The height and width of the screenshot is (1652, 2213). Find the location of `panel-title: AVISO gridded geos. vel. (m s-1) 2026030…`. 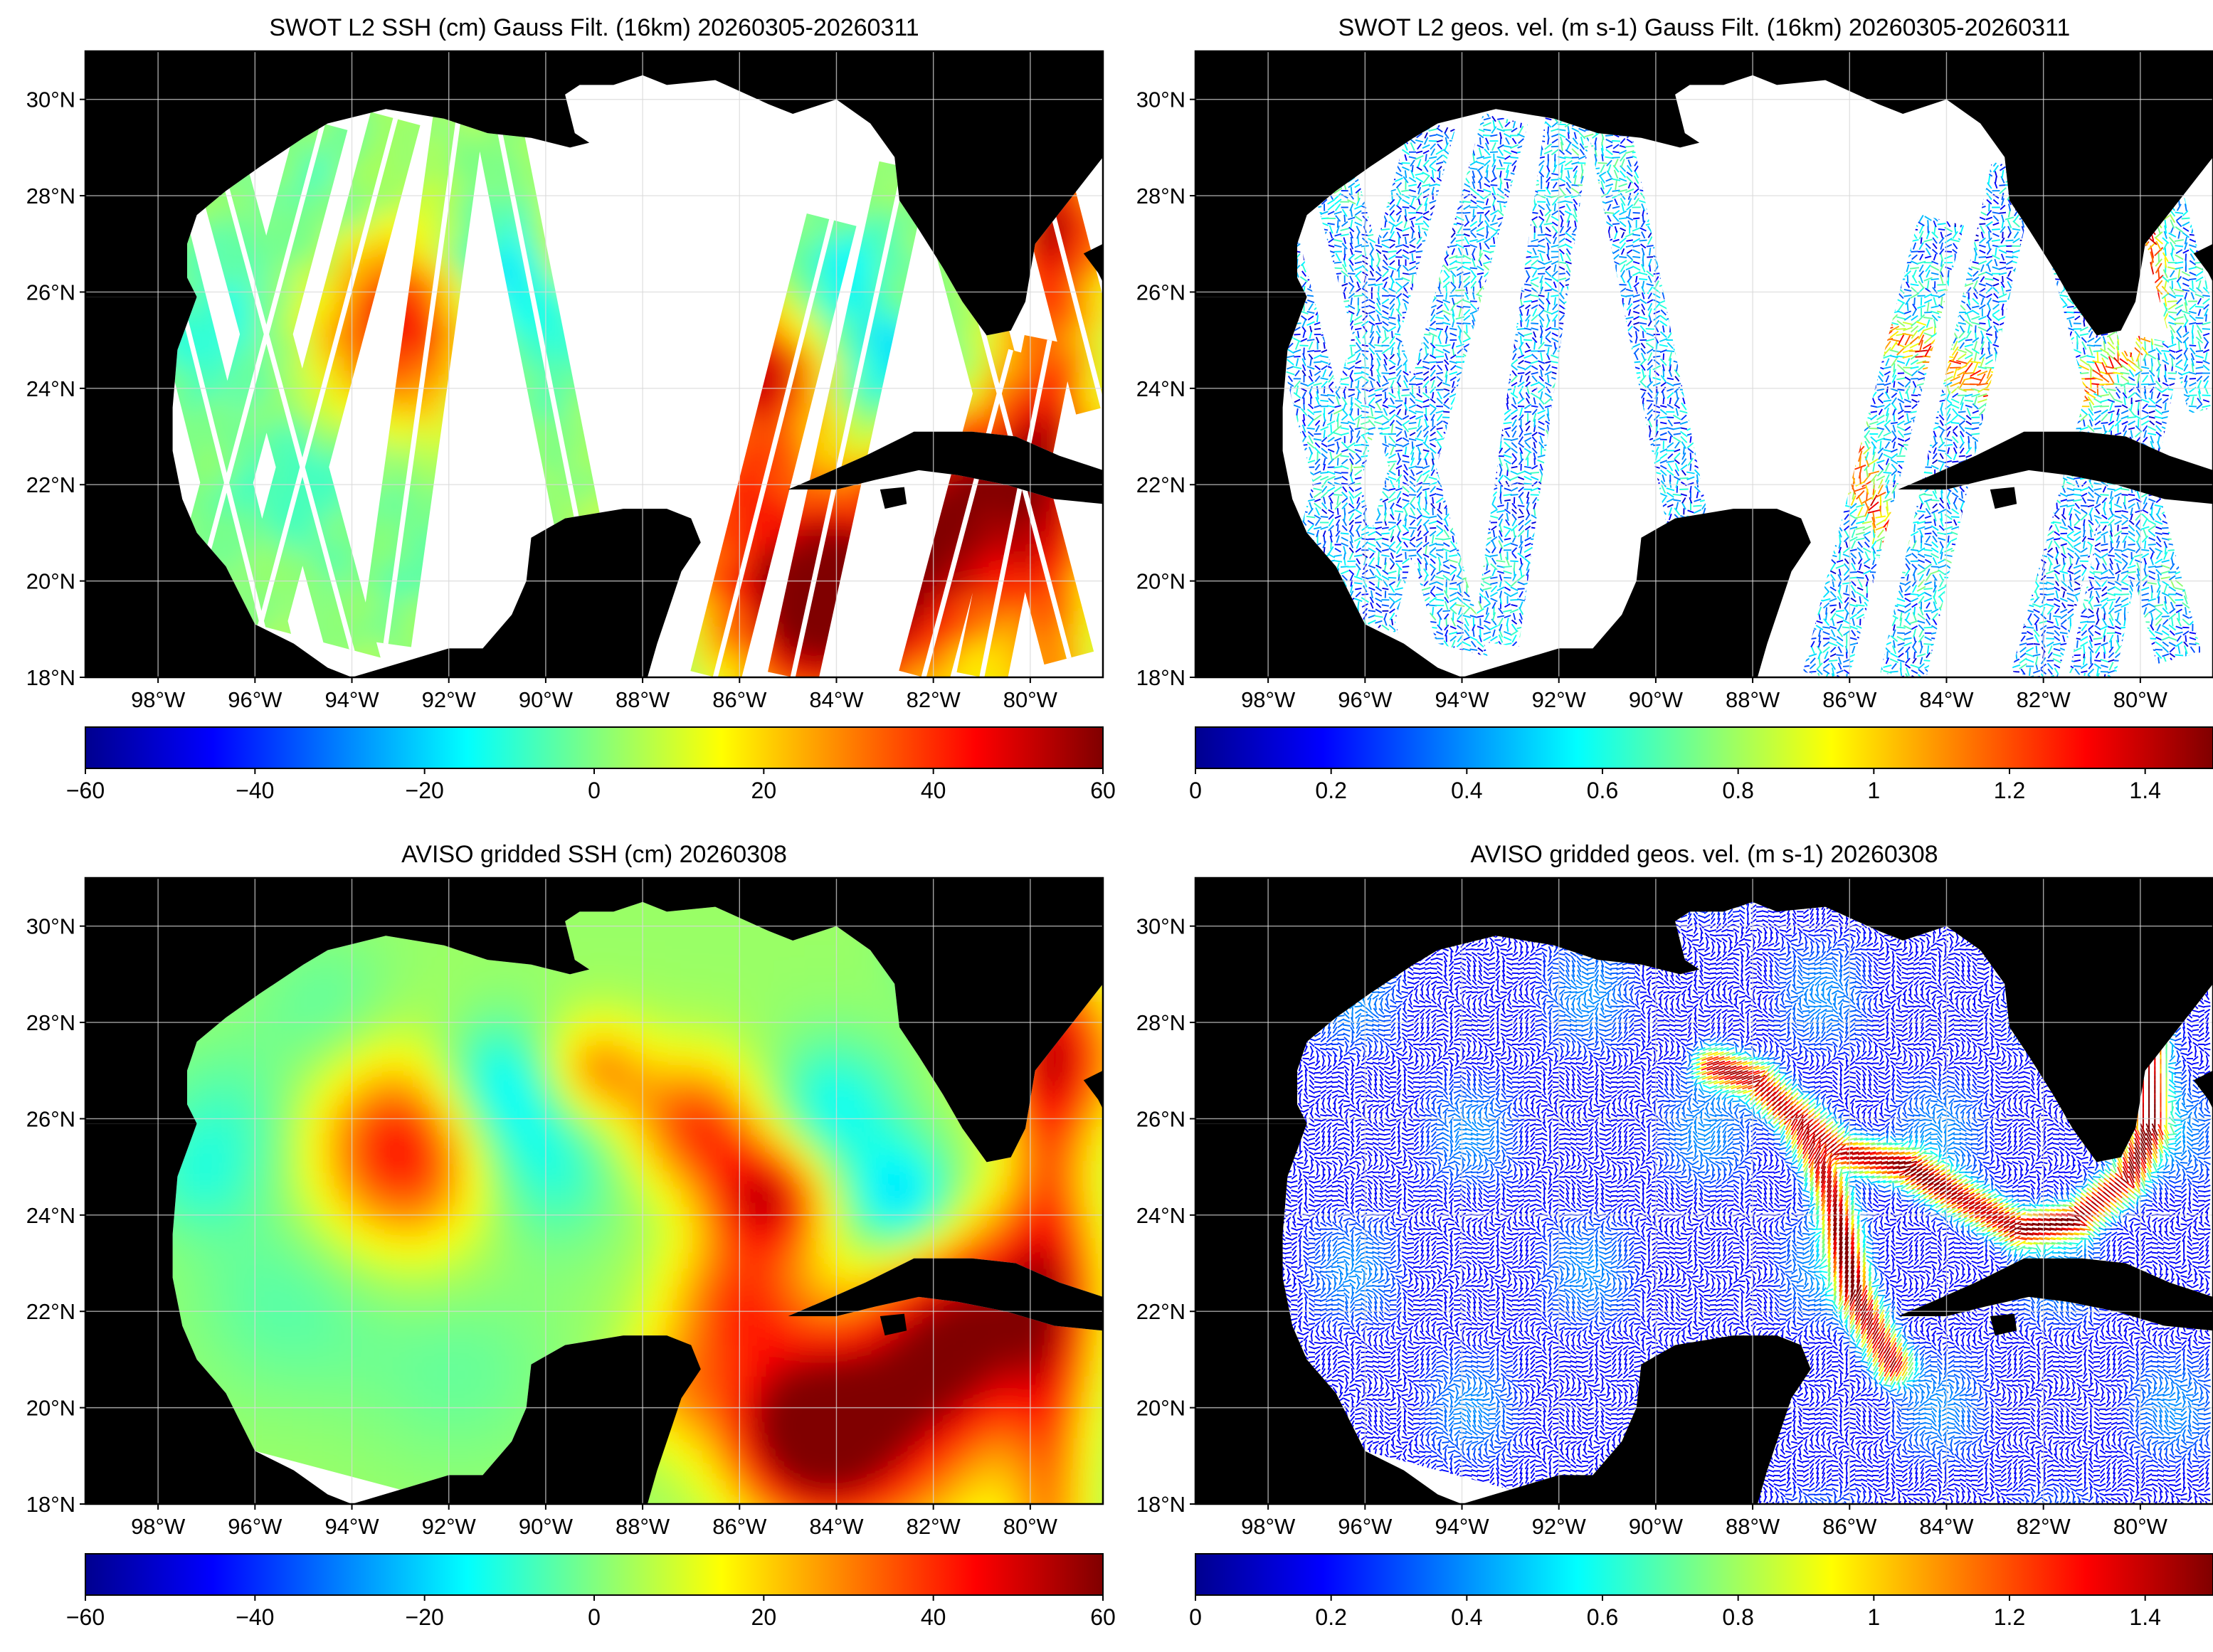

panel-title: AVISO gridded geos. vel. (m s-1) 2026030… is located at coordinates (1704, 854).